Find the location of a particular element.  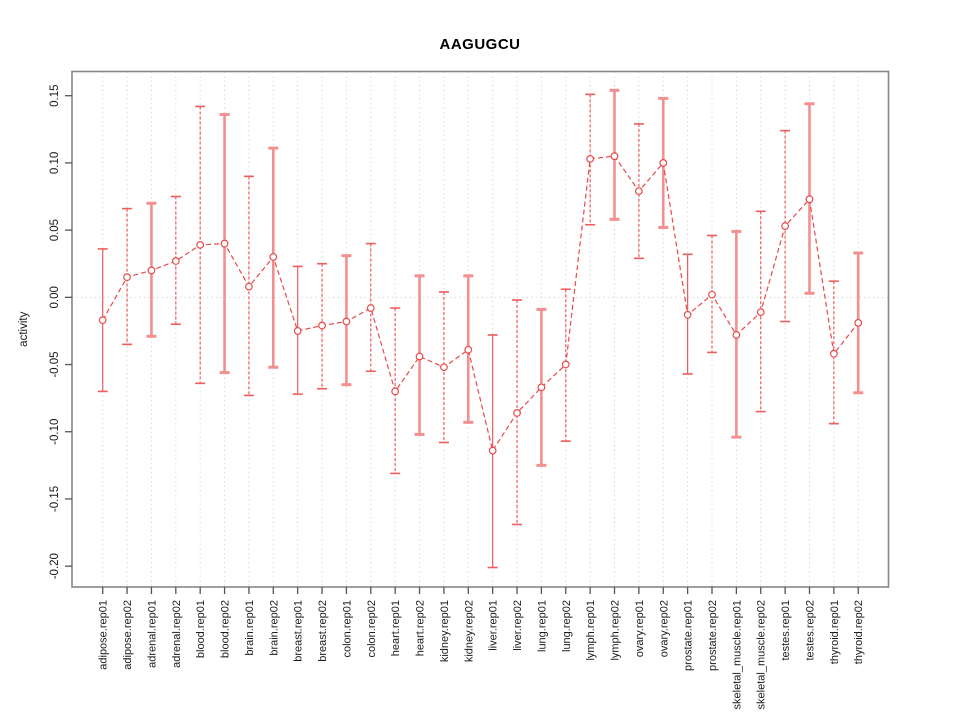

x-tick-label: thyroid.rep01 is located at coordinates (835, 632).